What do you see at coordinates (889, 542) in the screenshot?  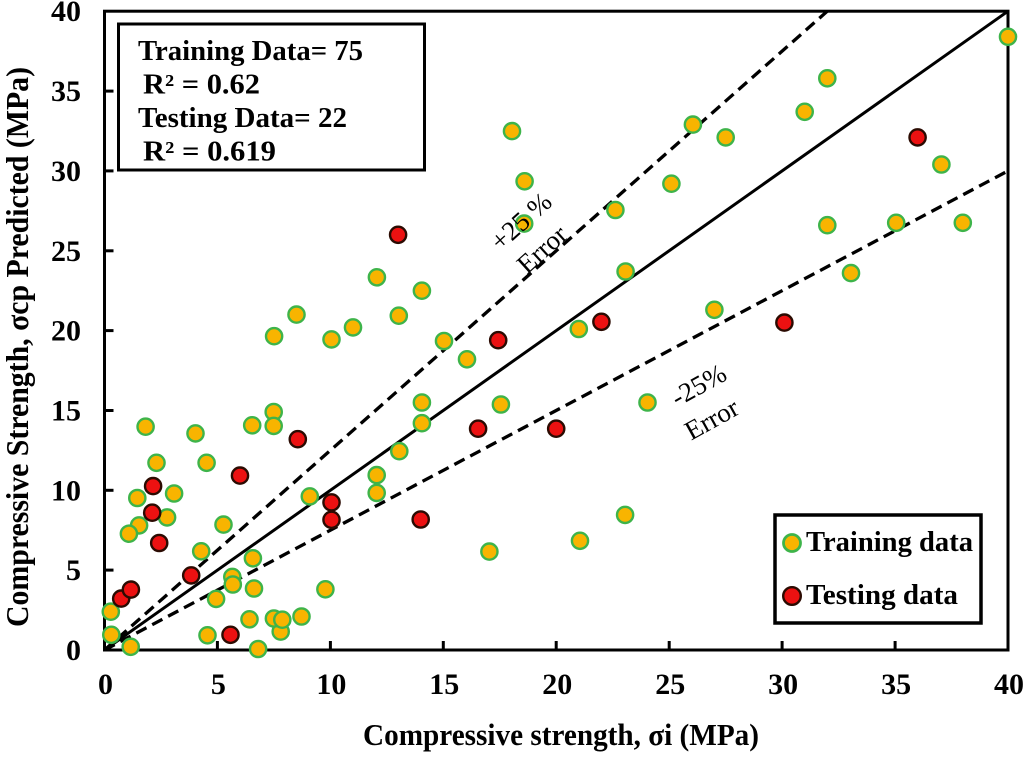 I see `svg-text: Training data` at bounding box center [889, 542].